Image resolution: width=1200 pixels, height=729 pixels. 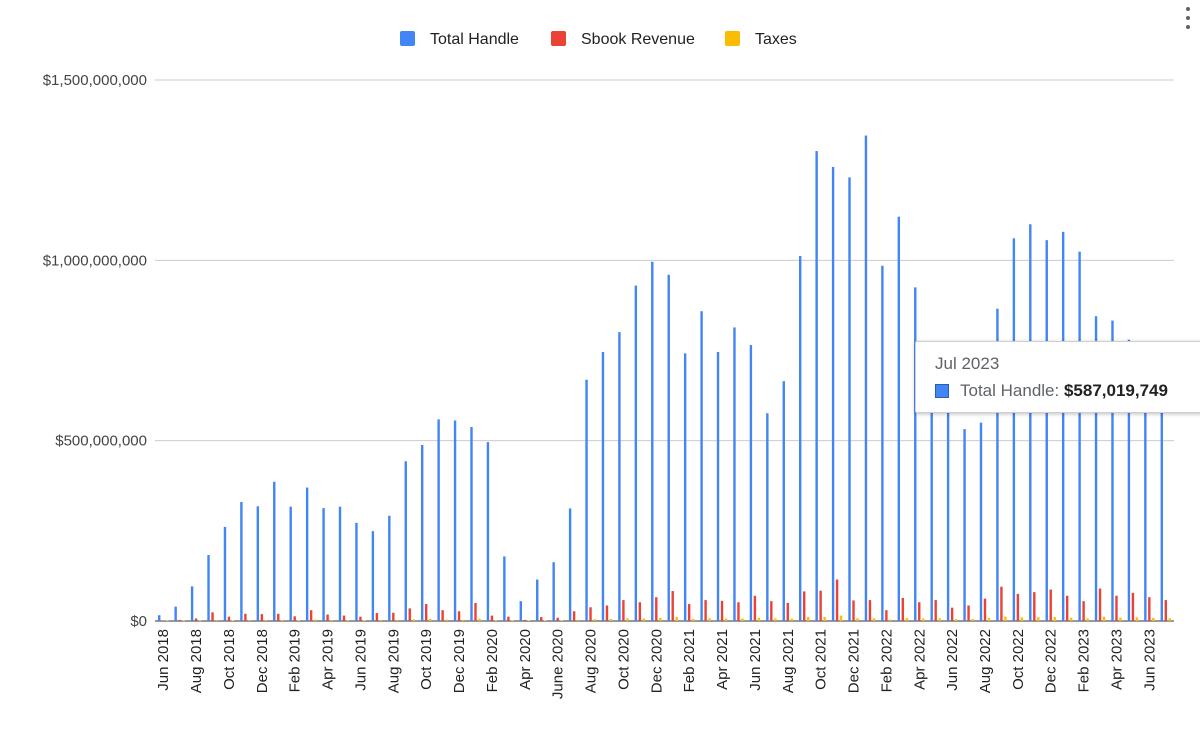 I want to click on x-tick-label: Oct 2020, so click(x=623, y=659).